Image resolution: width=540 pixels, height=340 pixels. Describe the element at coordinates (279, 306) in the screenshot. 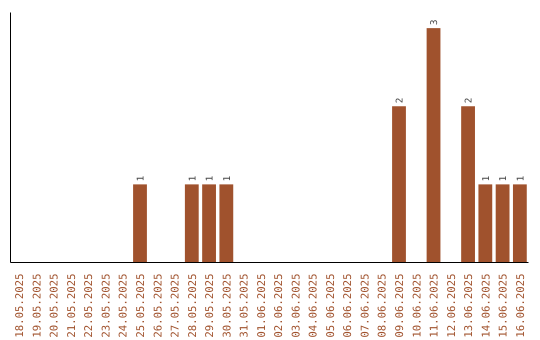

I see `x-tick-label: 02.06.2025` at that location.